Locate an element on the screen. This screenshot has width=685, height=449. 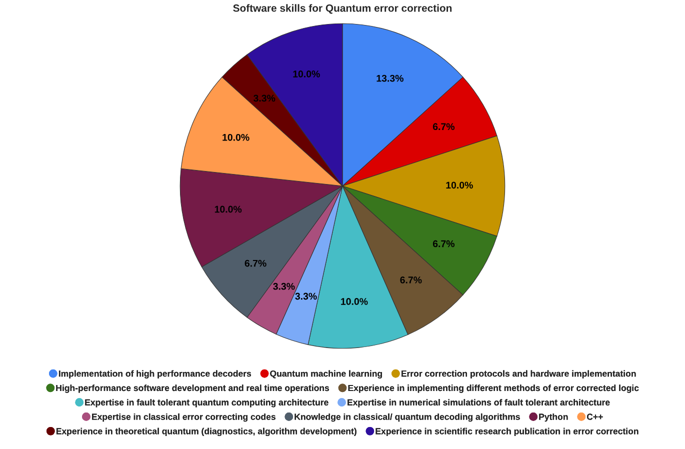
legend-label: Experience in implementing different methods of error corrected logic is located at coordinates (493, 388).